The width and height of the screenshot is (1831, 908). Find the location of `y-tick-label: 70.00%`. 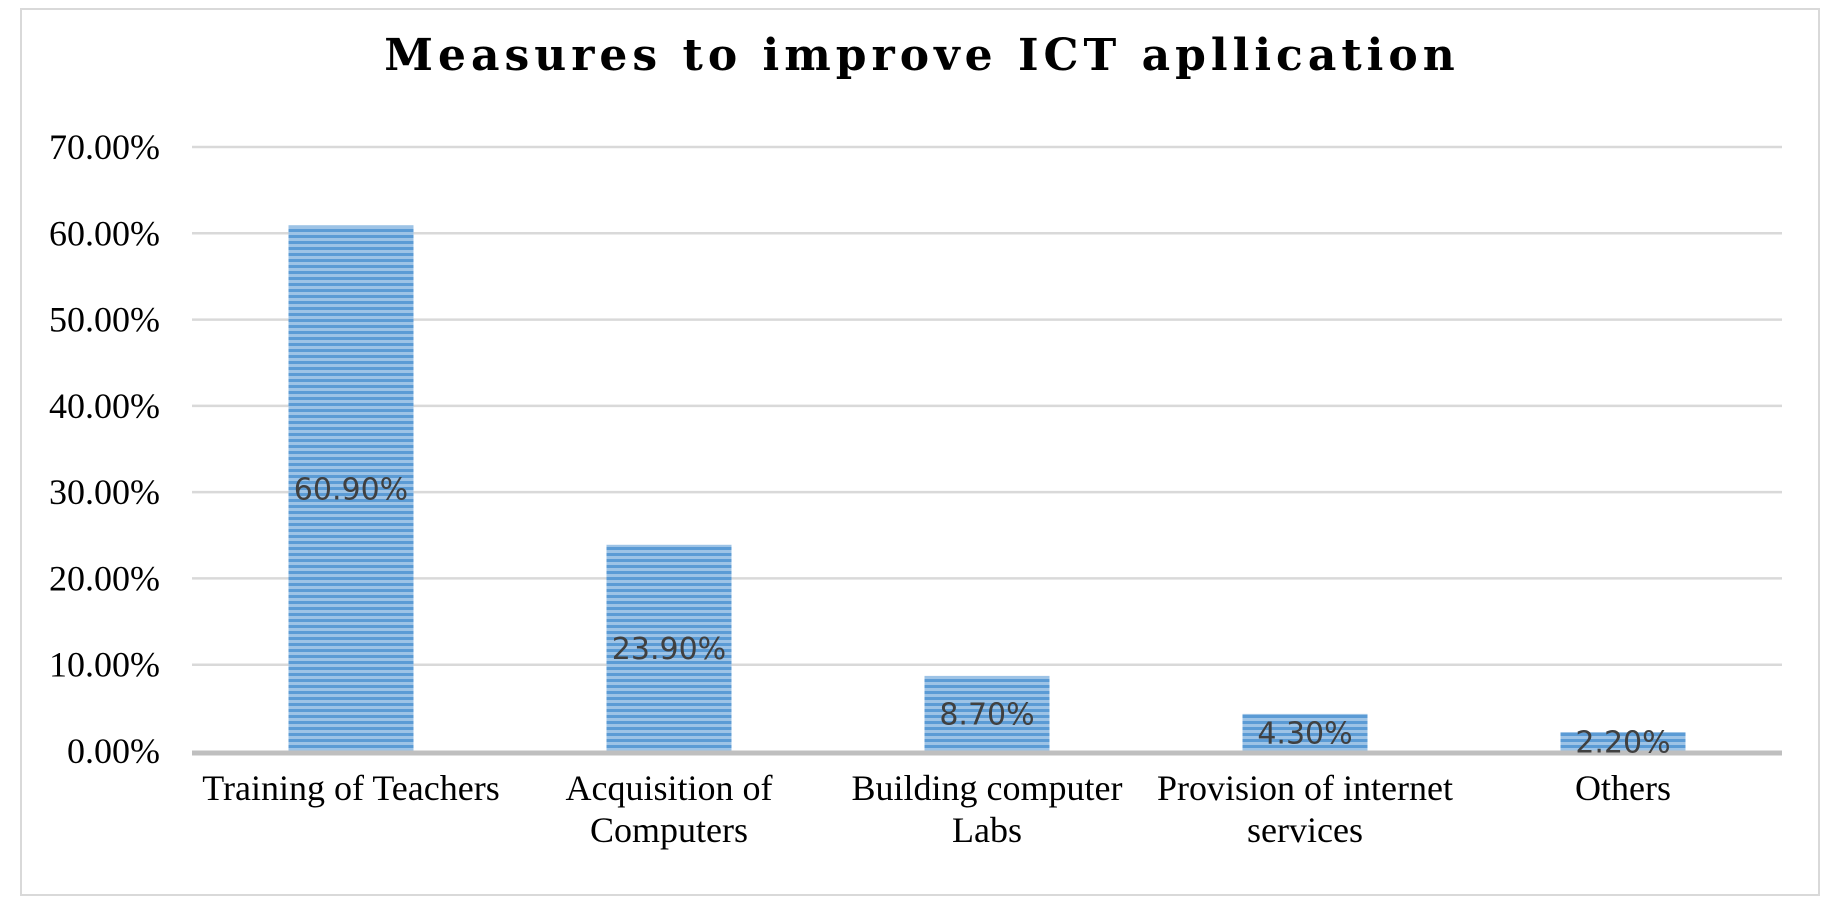

y-tick-label: 70.00% is located at coordinates (104, 147).